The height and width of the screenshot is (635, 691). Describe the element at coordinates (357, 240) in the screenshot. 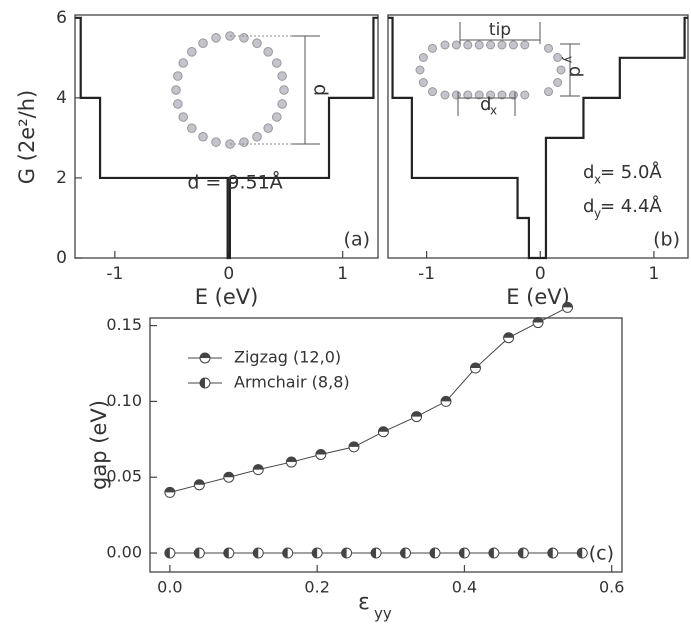

I see `panel-label: (a)` at that location.